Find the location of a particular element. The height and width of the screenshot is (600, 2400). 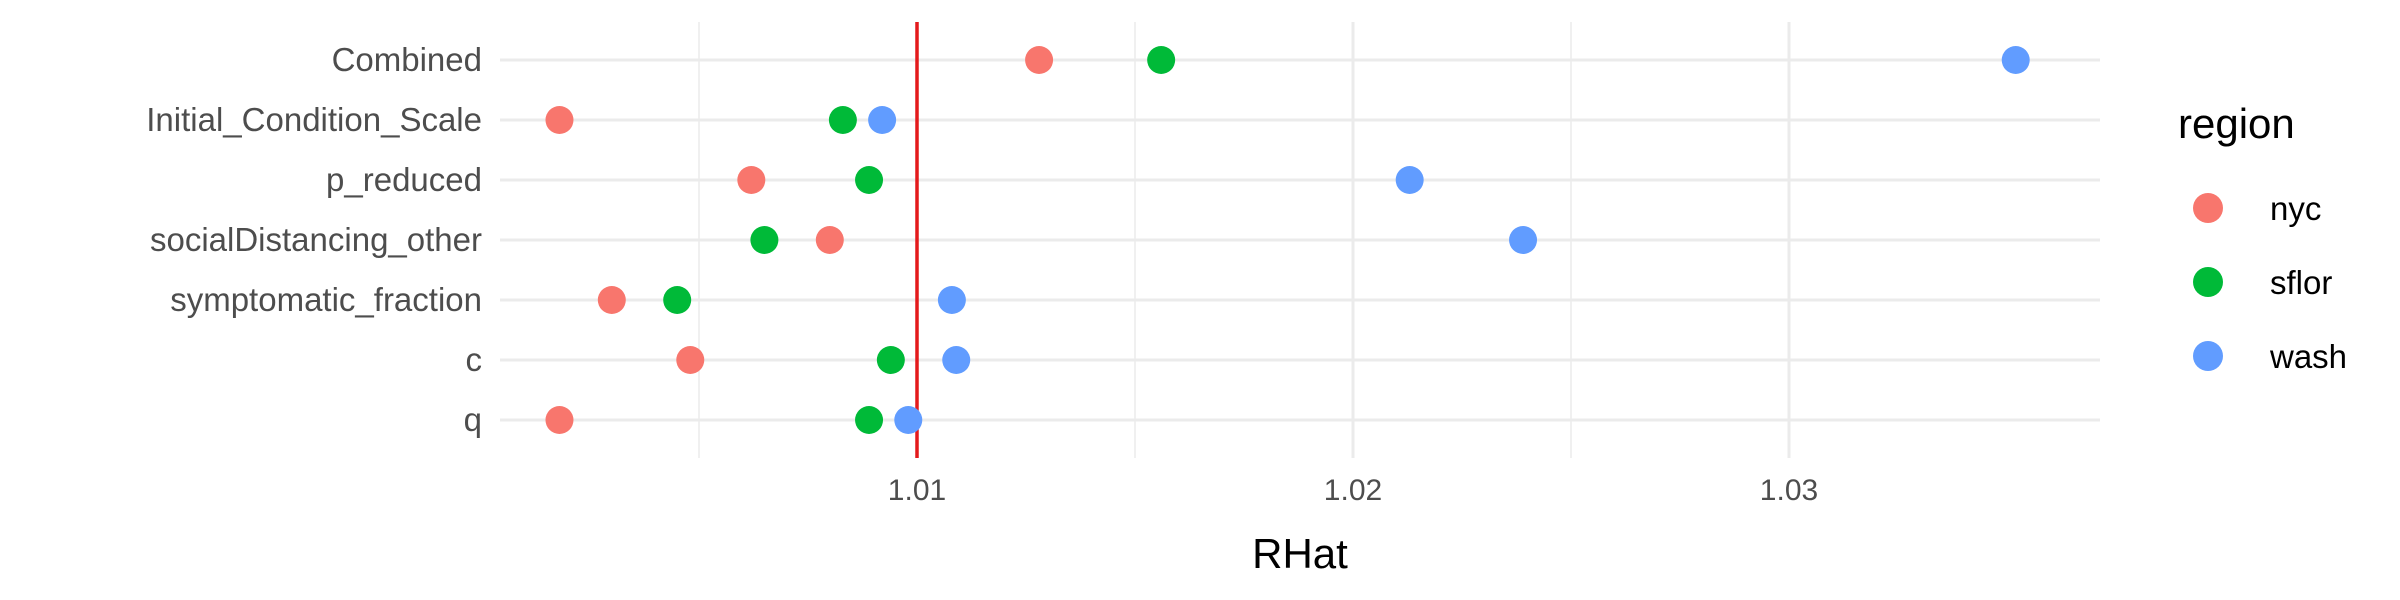

x-tick-label: 1.02 is located at coordinates (1353, 490).